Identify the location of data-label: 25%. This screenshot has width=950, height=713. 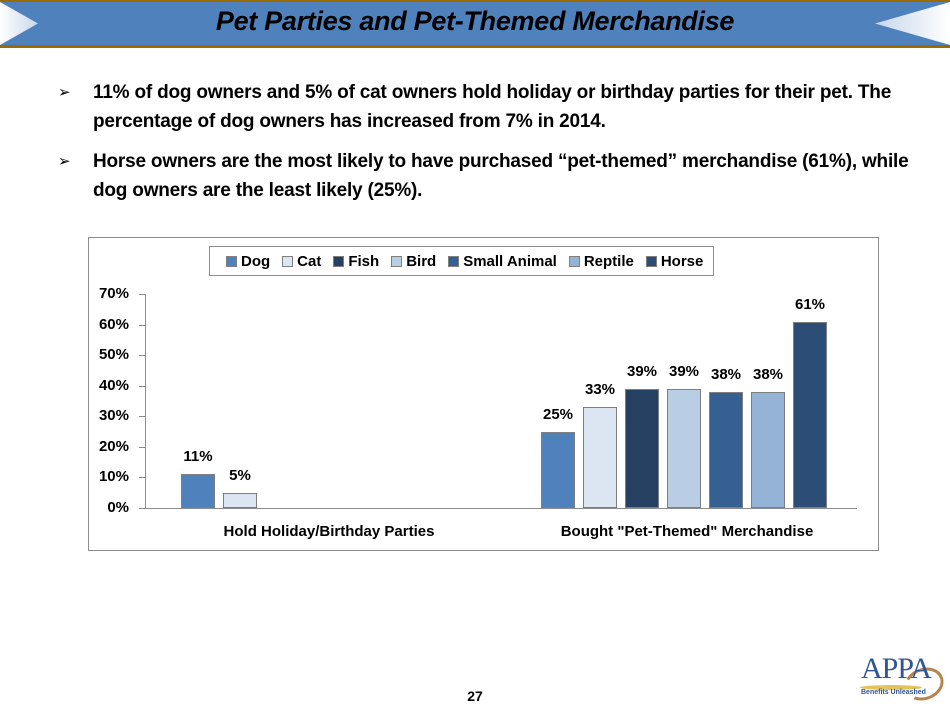
(558, 414).